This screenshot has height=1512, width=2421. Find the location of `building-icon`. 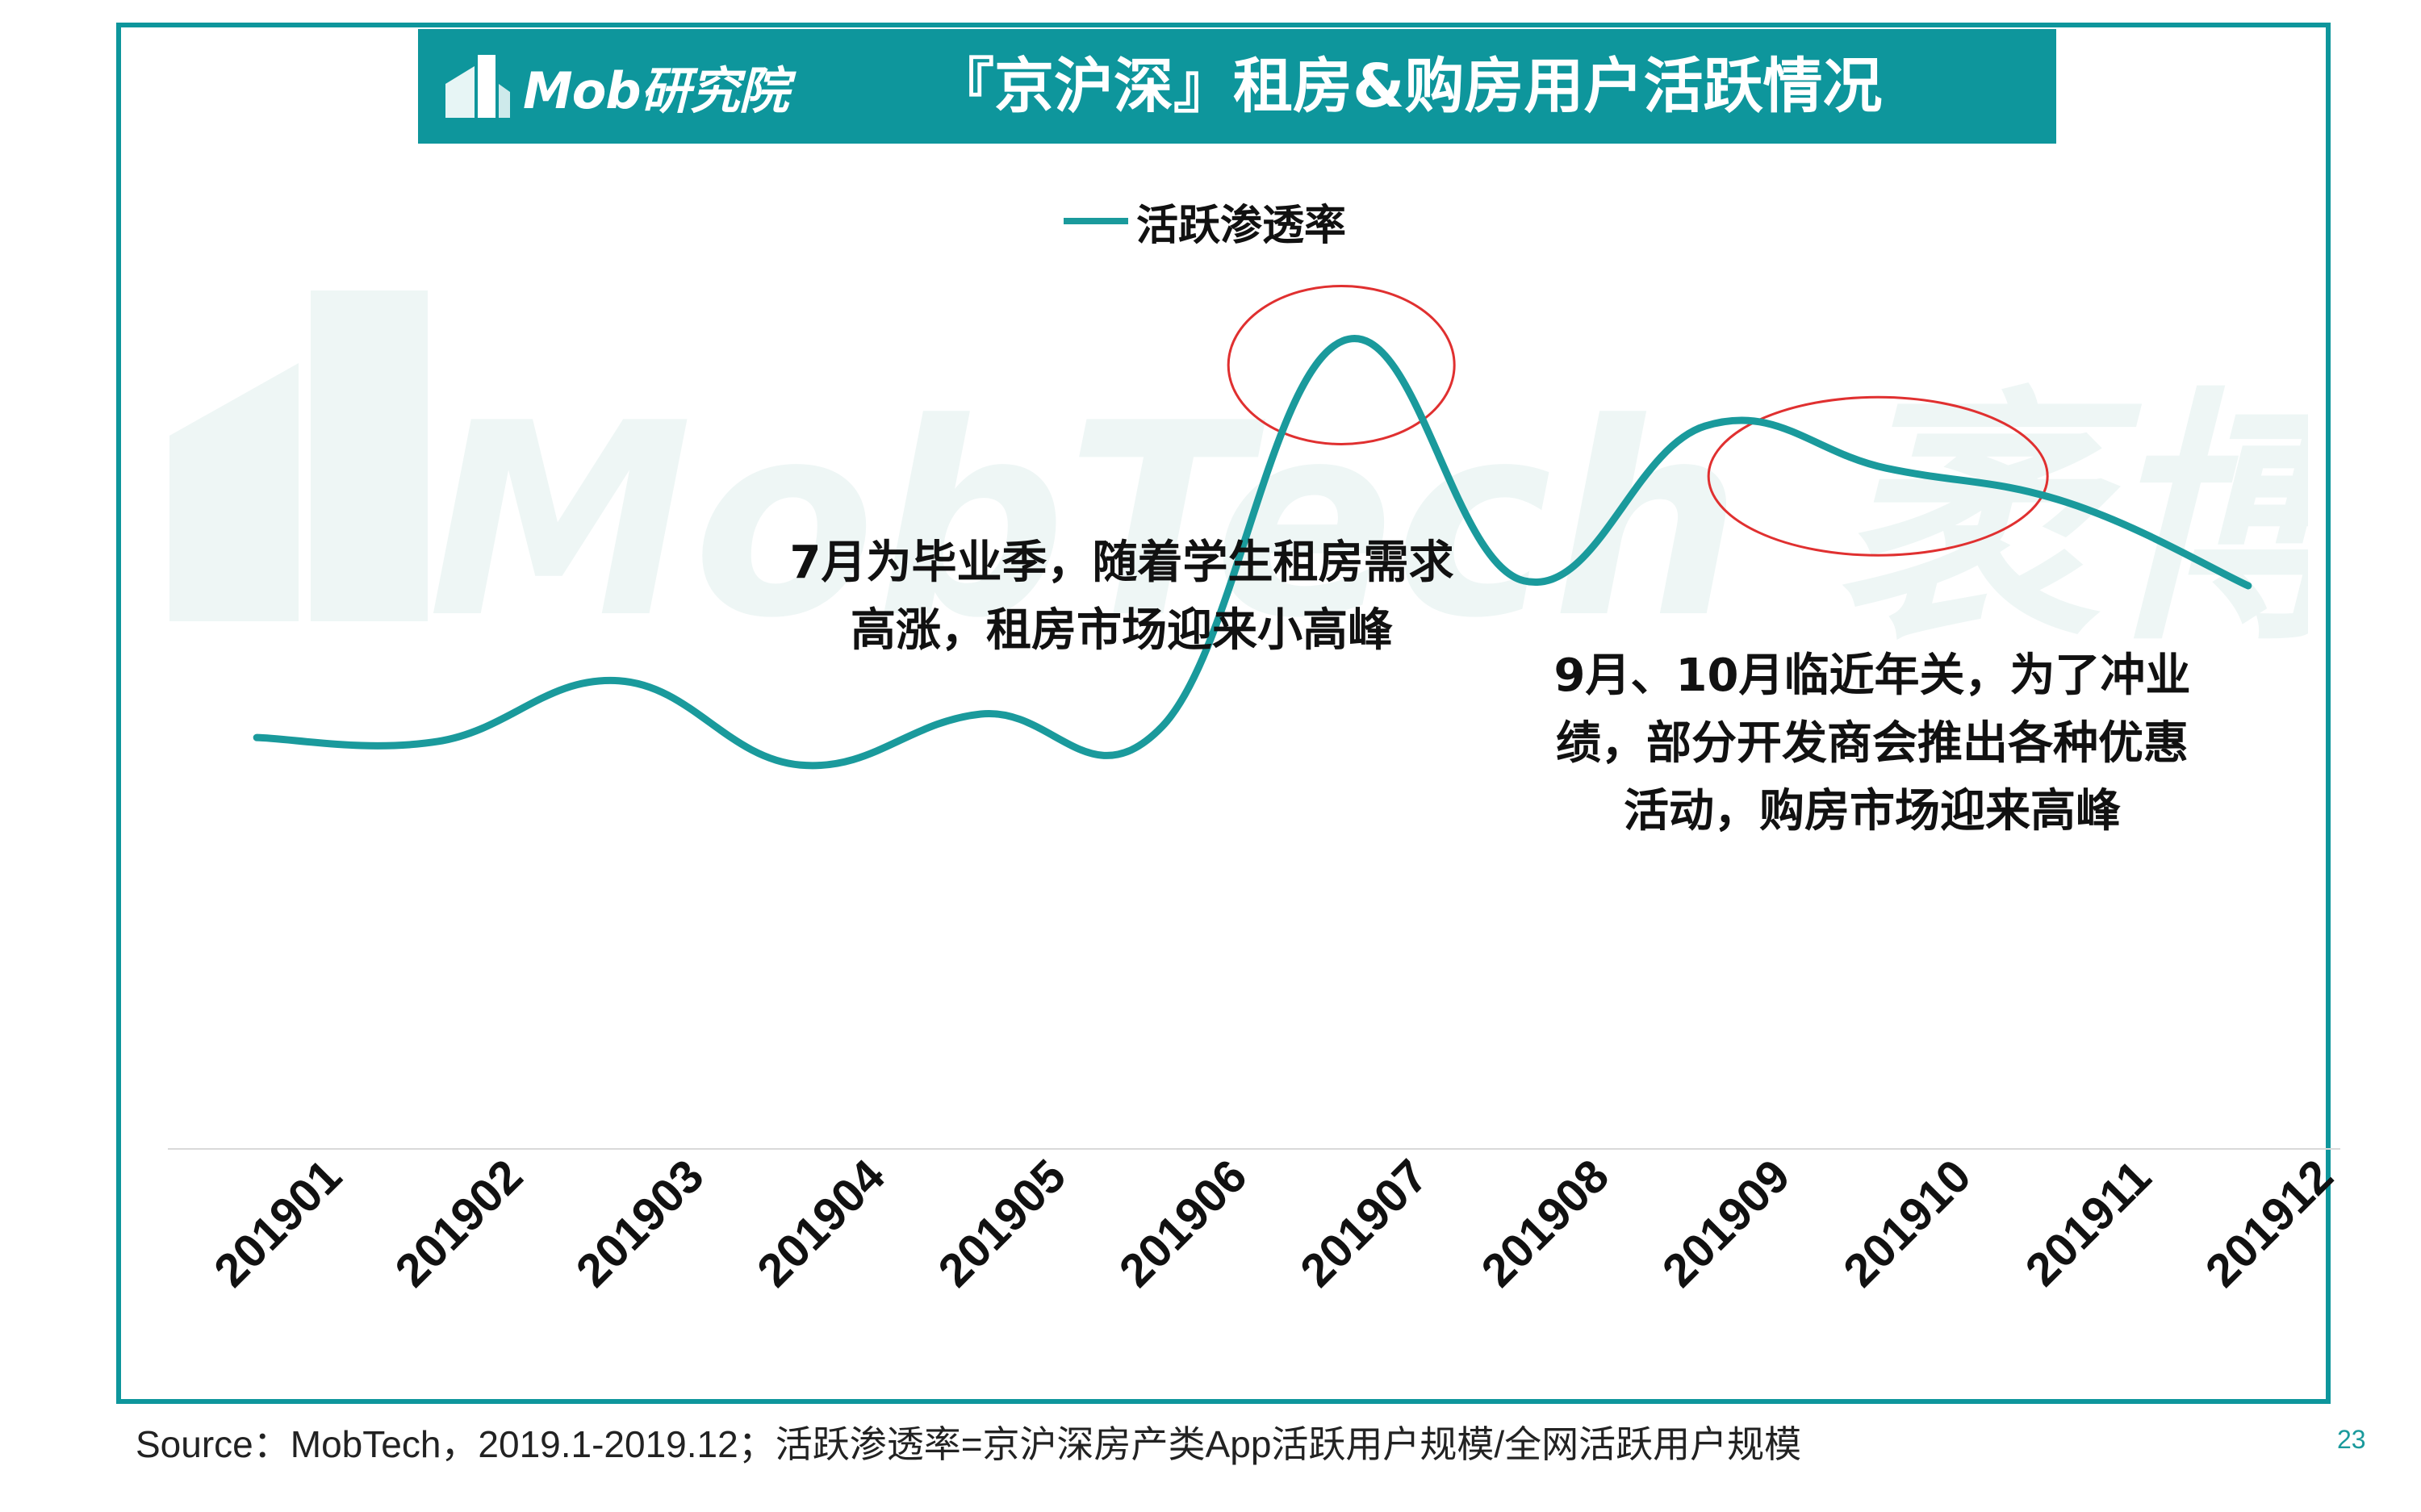

building-icon is located at coordinates (478, 86).